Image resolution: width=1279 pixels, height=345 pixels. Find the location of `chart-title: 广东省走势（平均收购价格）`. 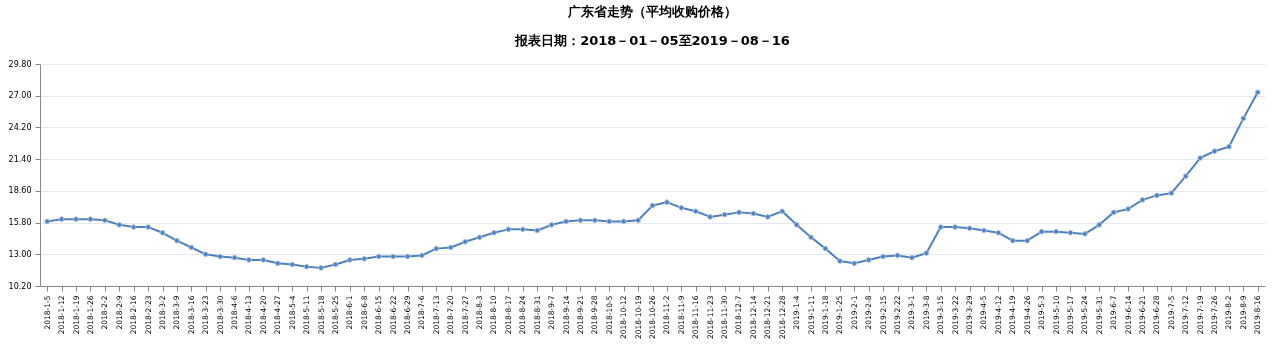

chart-title: 广东省走势（平均收购价格） is located at coordinates (652, 11).